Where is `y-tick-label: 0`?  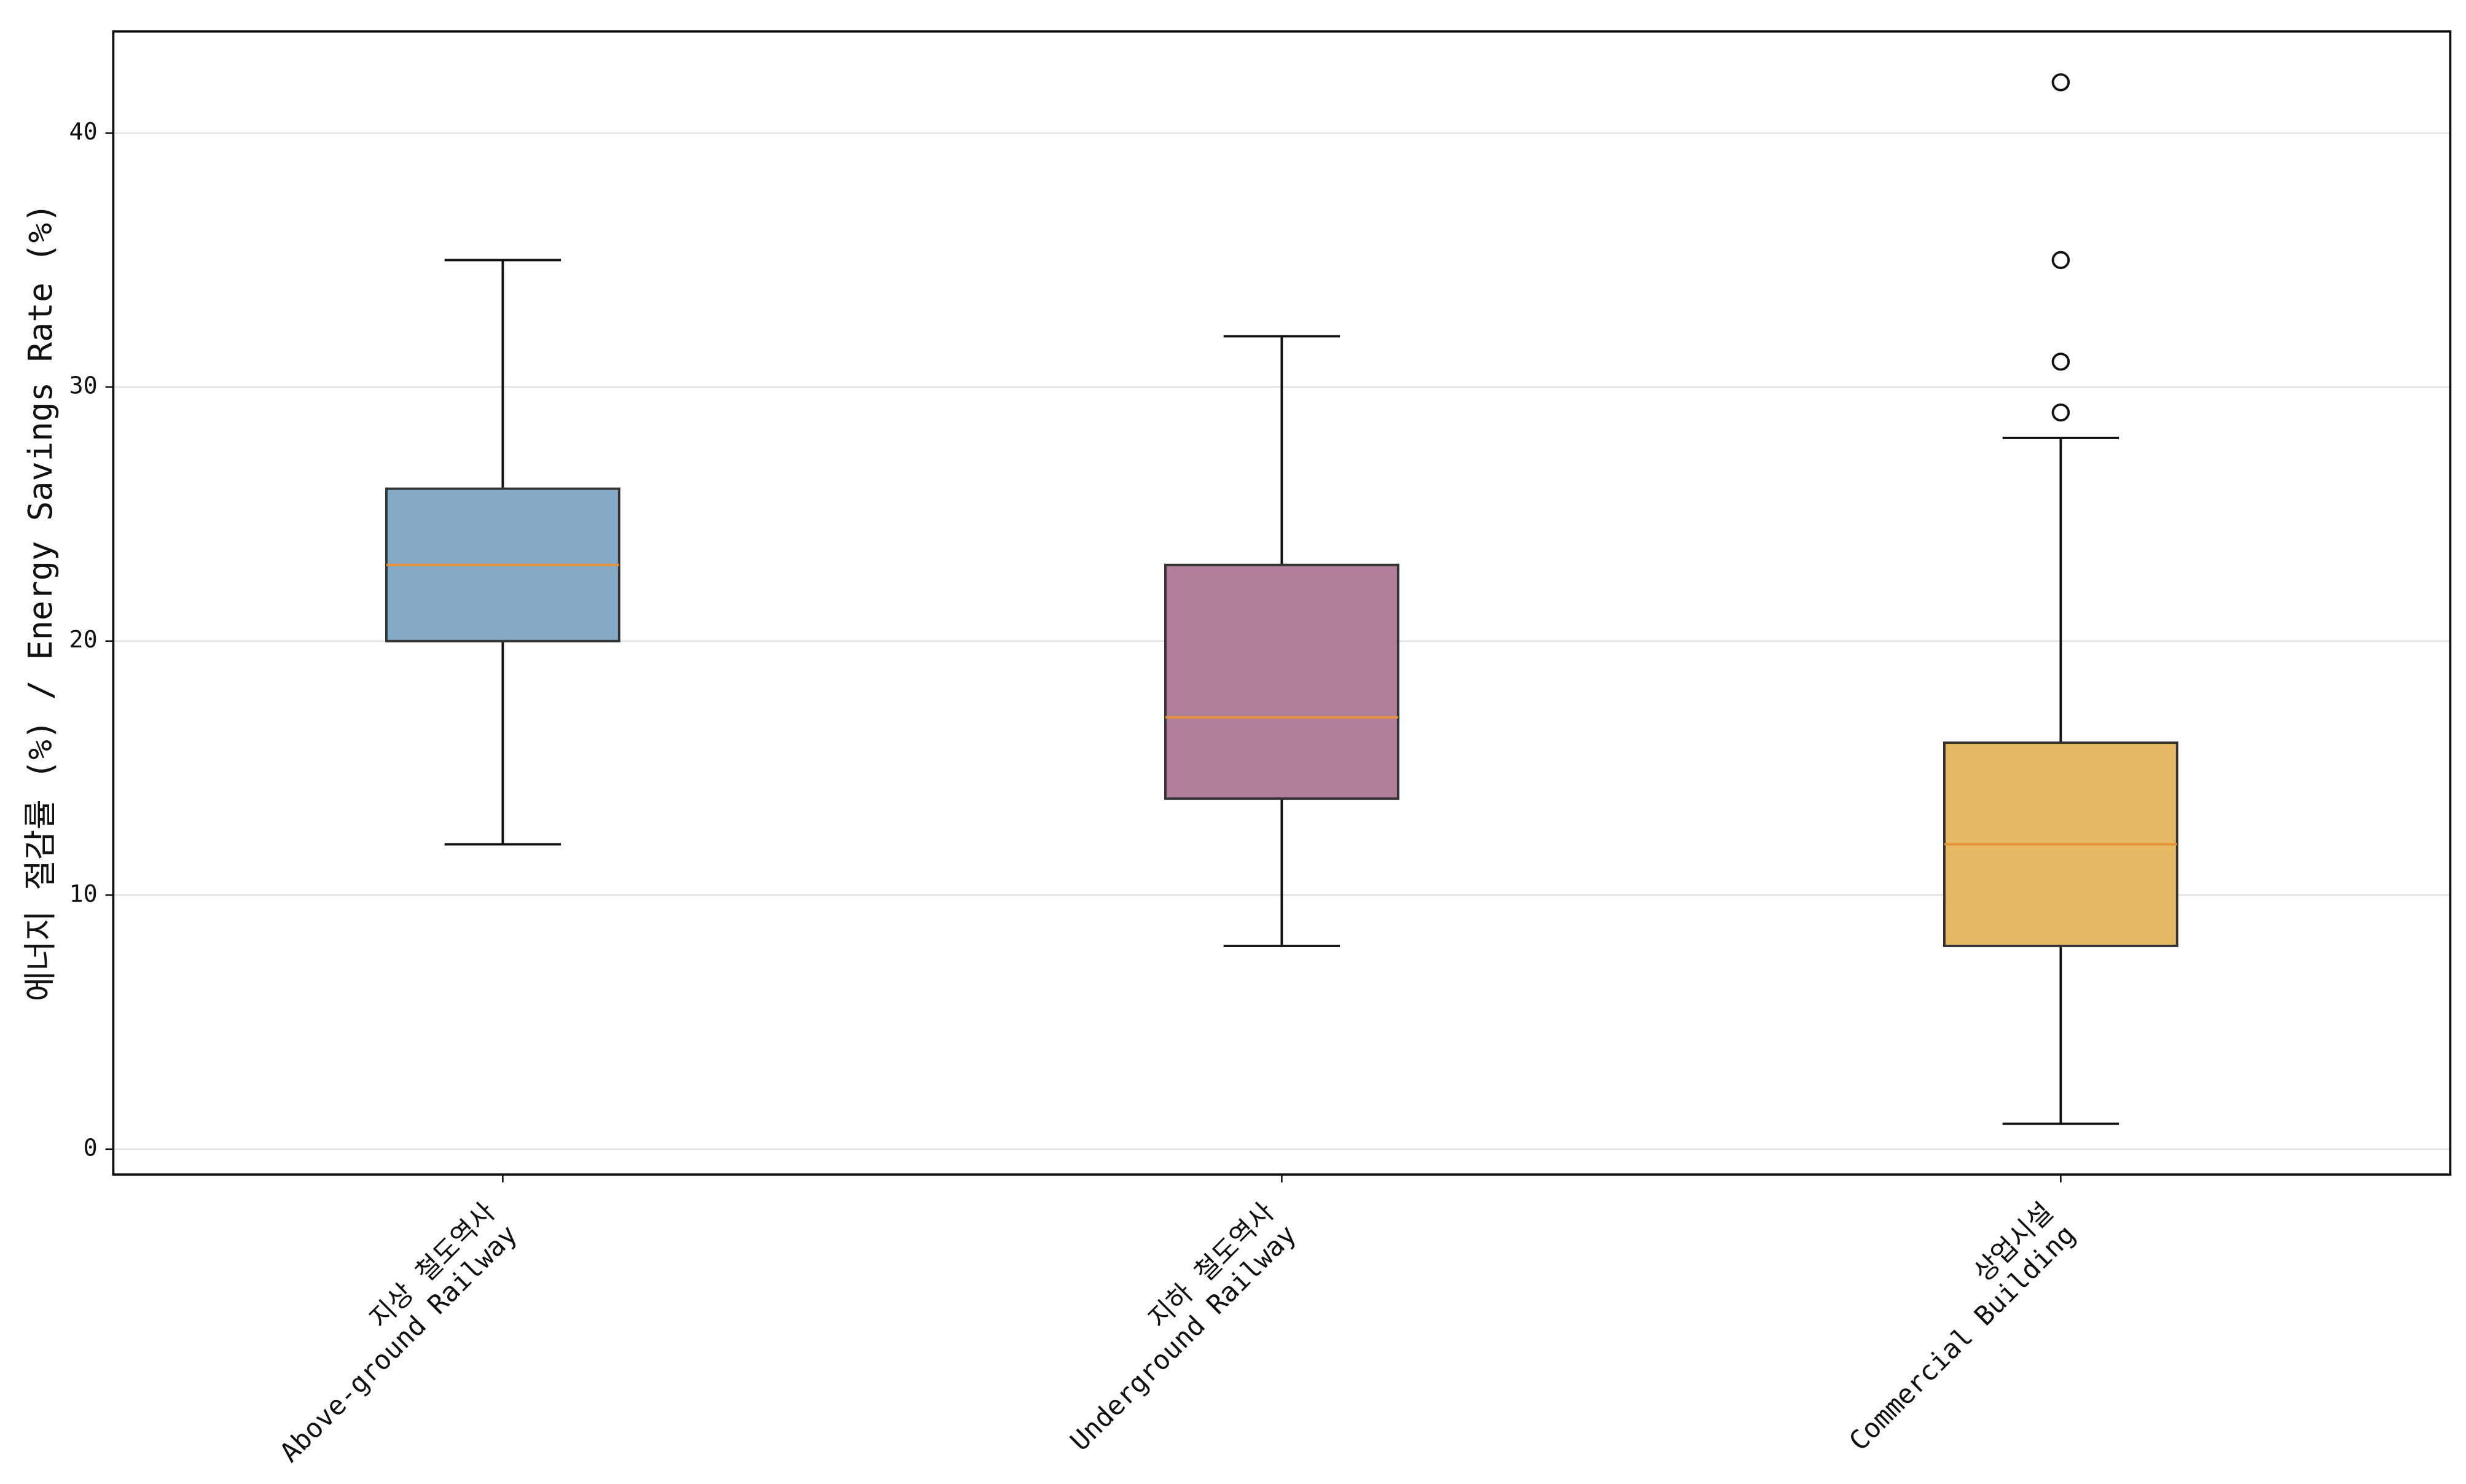 y-tick-label: 0 is located at coordinates (91, 1148).